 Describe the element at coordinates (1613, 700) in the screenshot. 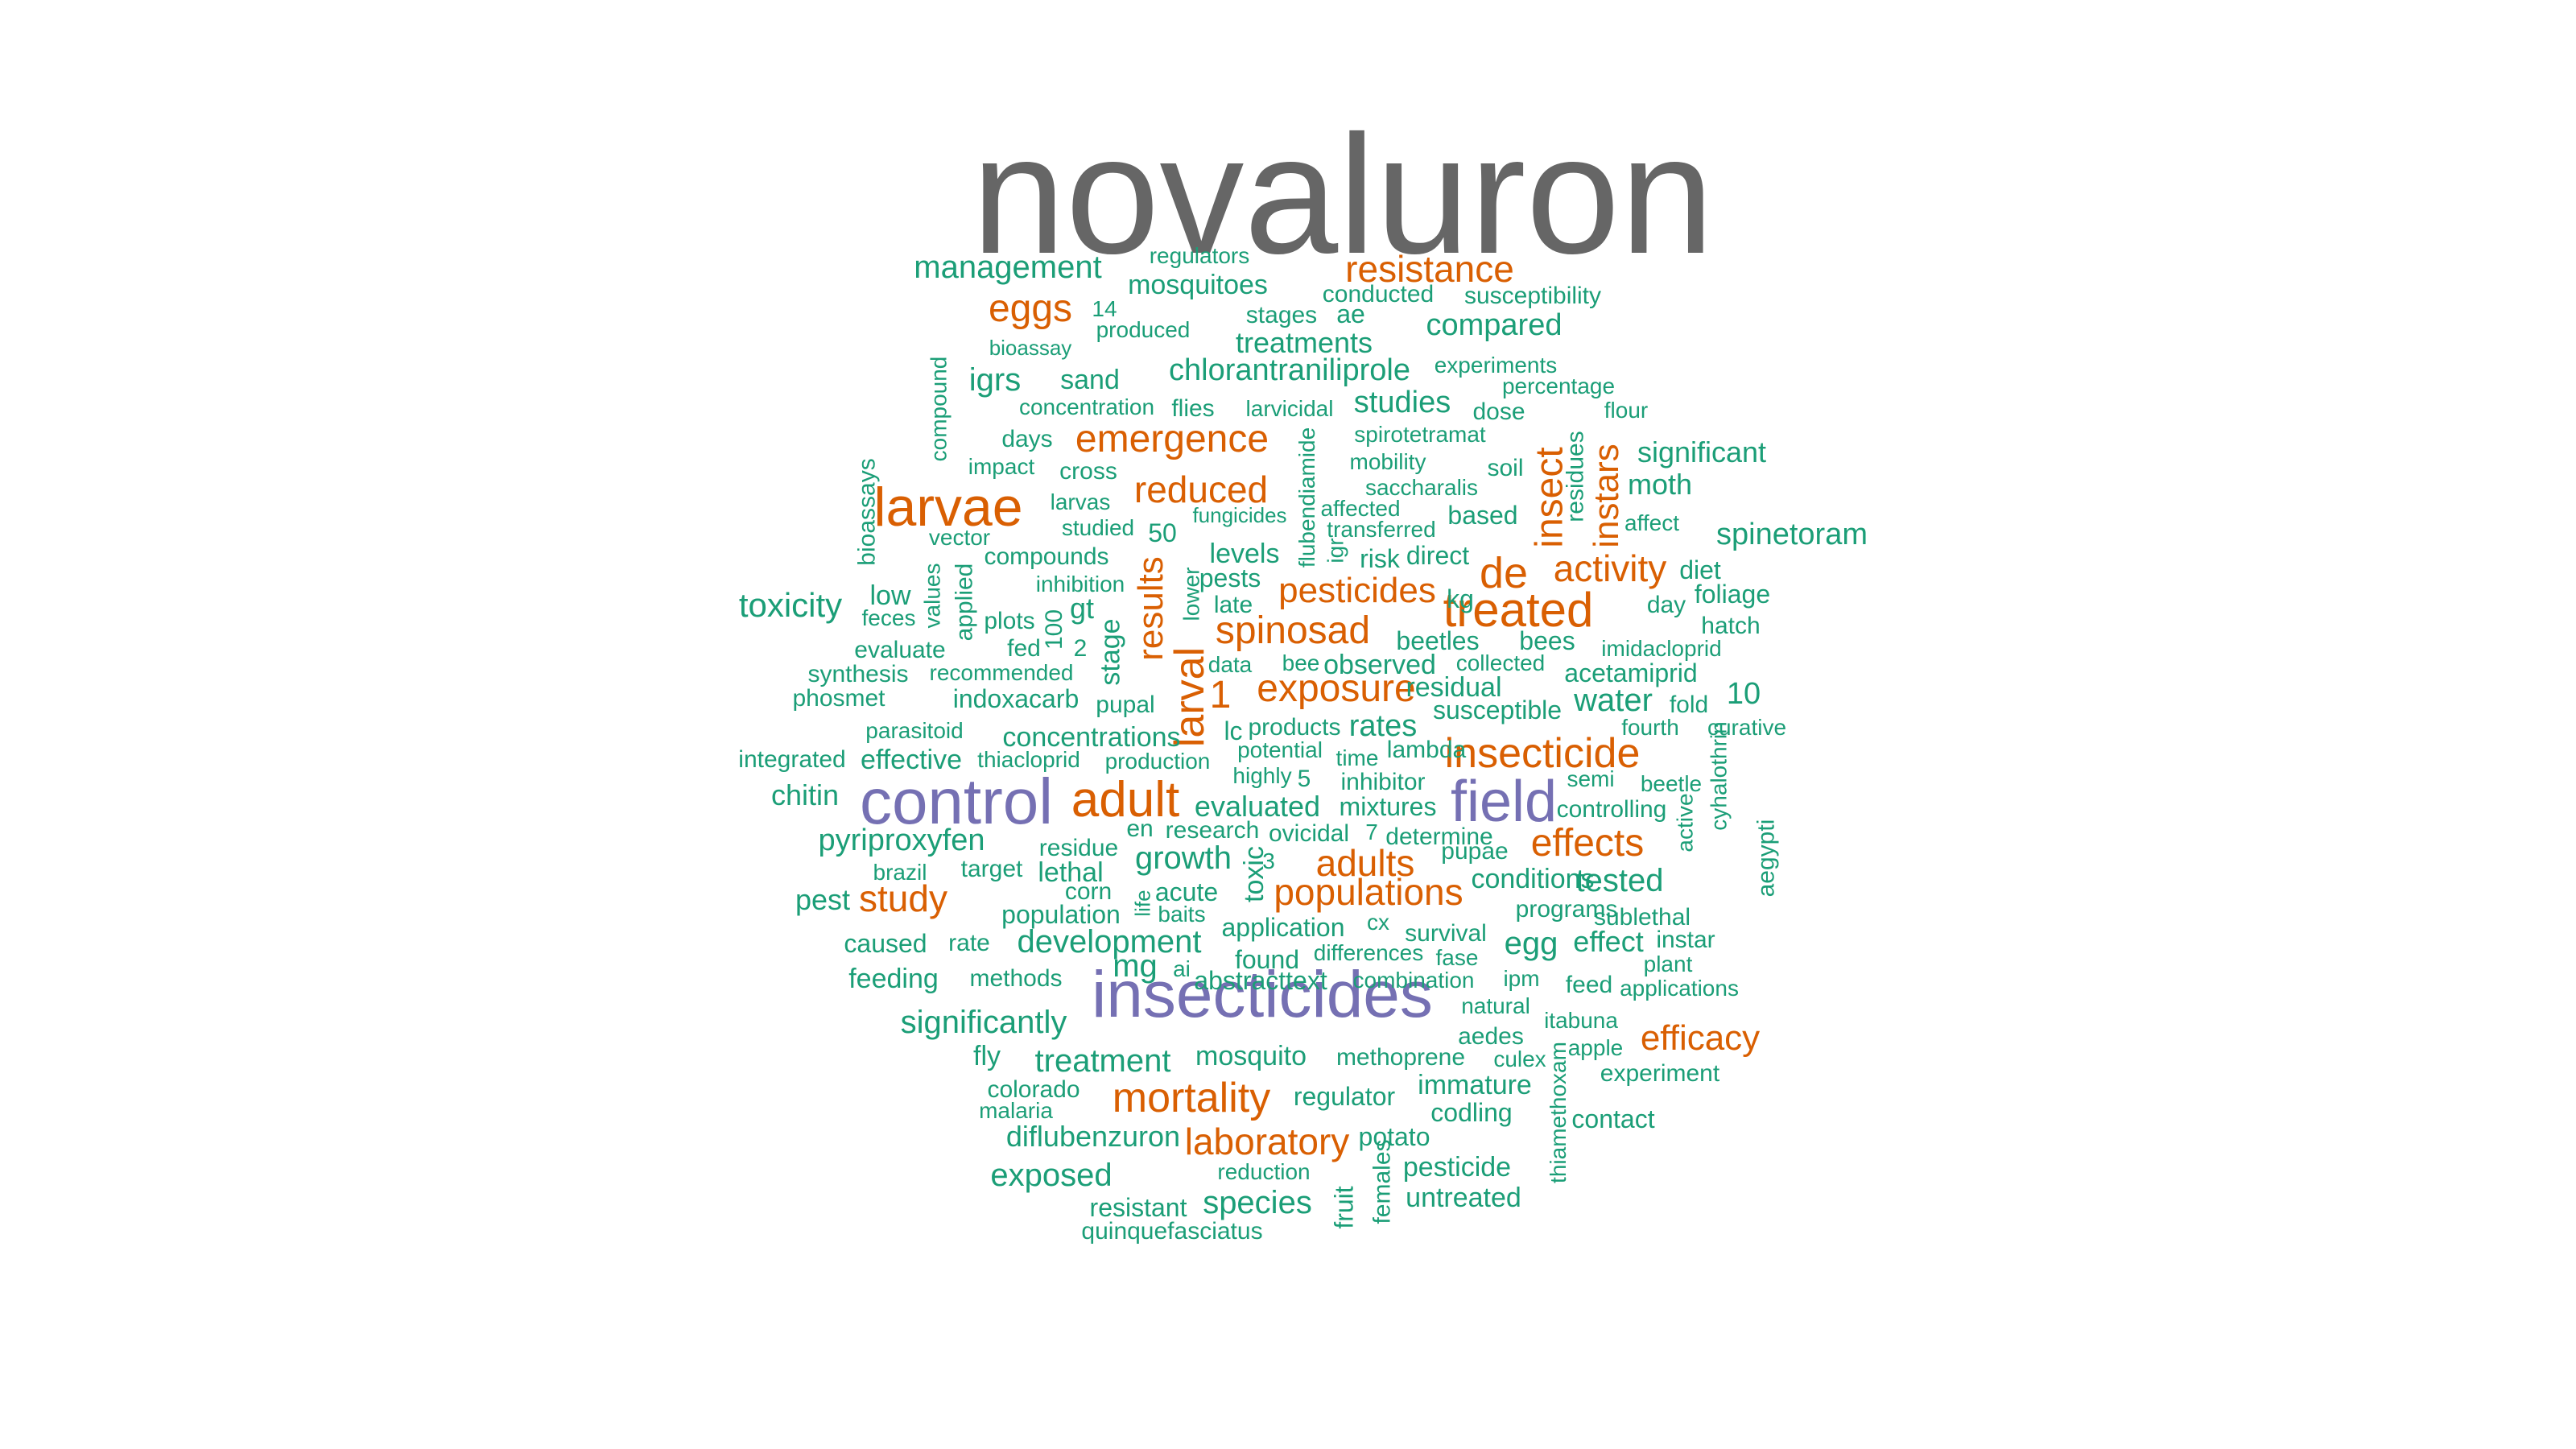

I see `word-water: water` at that location.